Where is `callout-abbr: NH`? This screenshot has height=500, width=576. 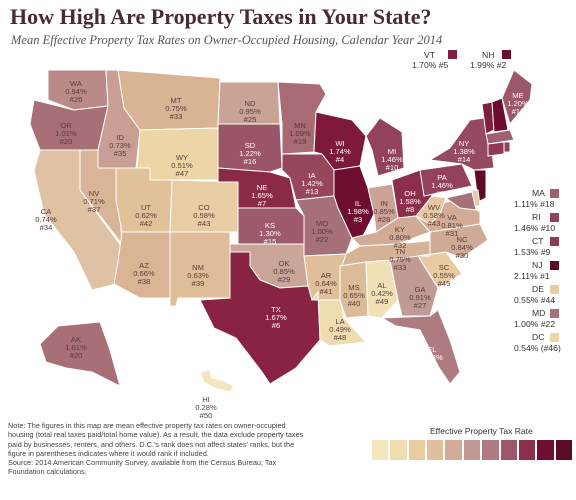 callout-abbr: NH is located at coordinates (488, 55).